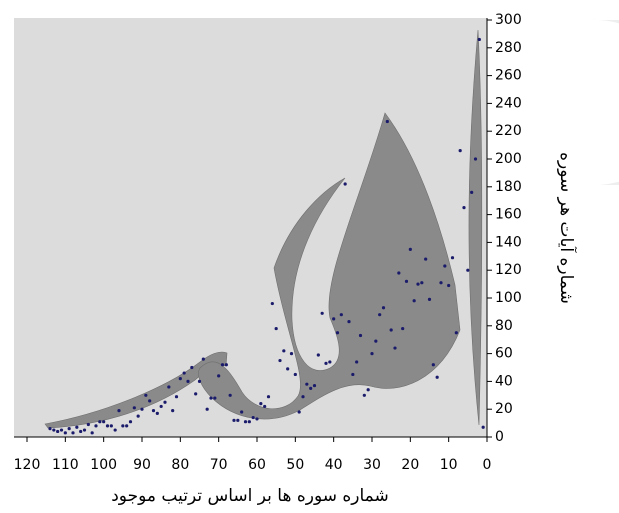 This screenshot has width=619, height=513. Describe the element at coordinates (103, 465) in the screenshot. I see `x-tick-label: 100` at that location.